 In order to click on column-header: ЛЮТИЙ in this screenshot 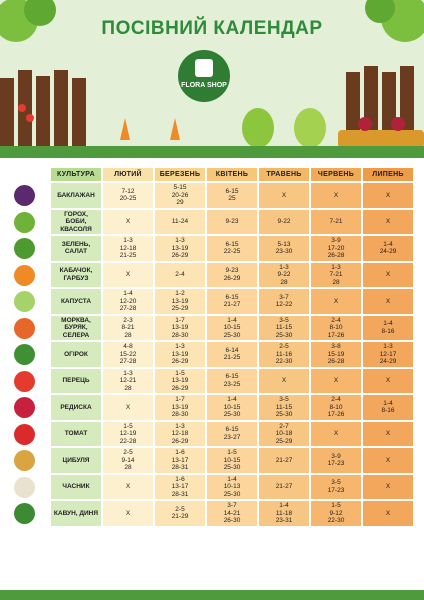, I will do `click(128, 174)`.